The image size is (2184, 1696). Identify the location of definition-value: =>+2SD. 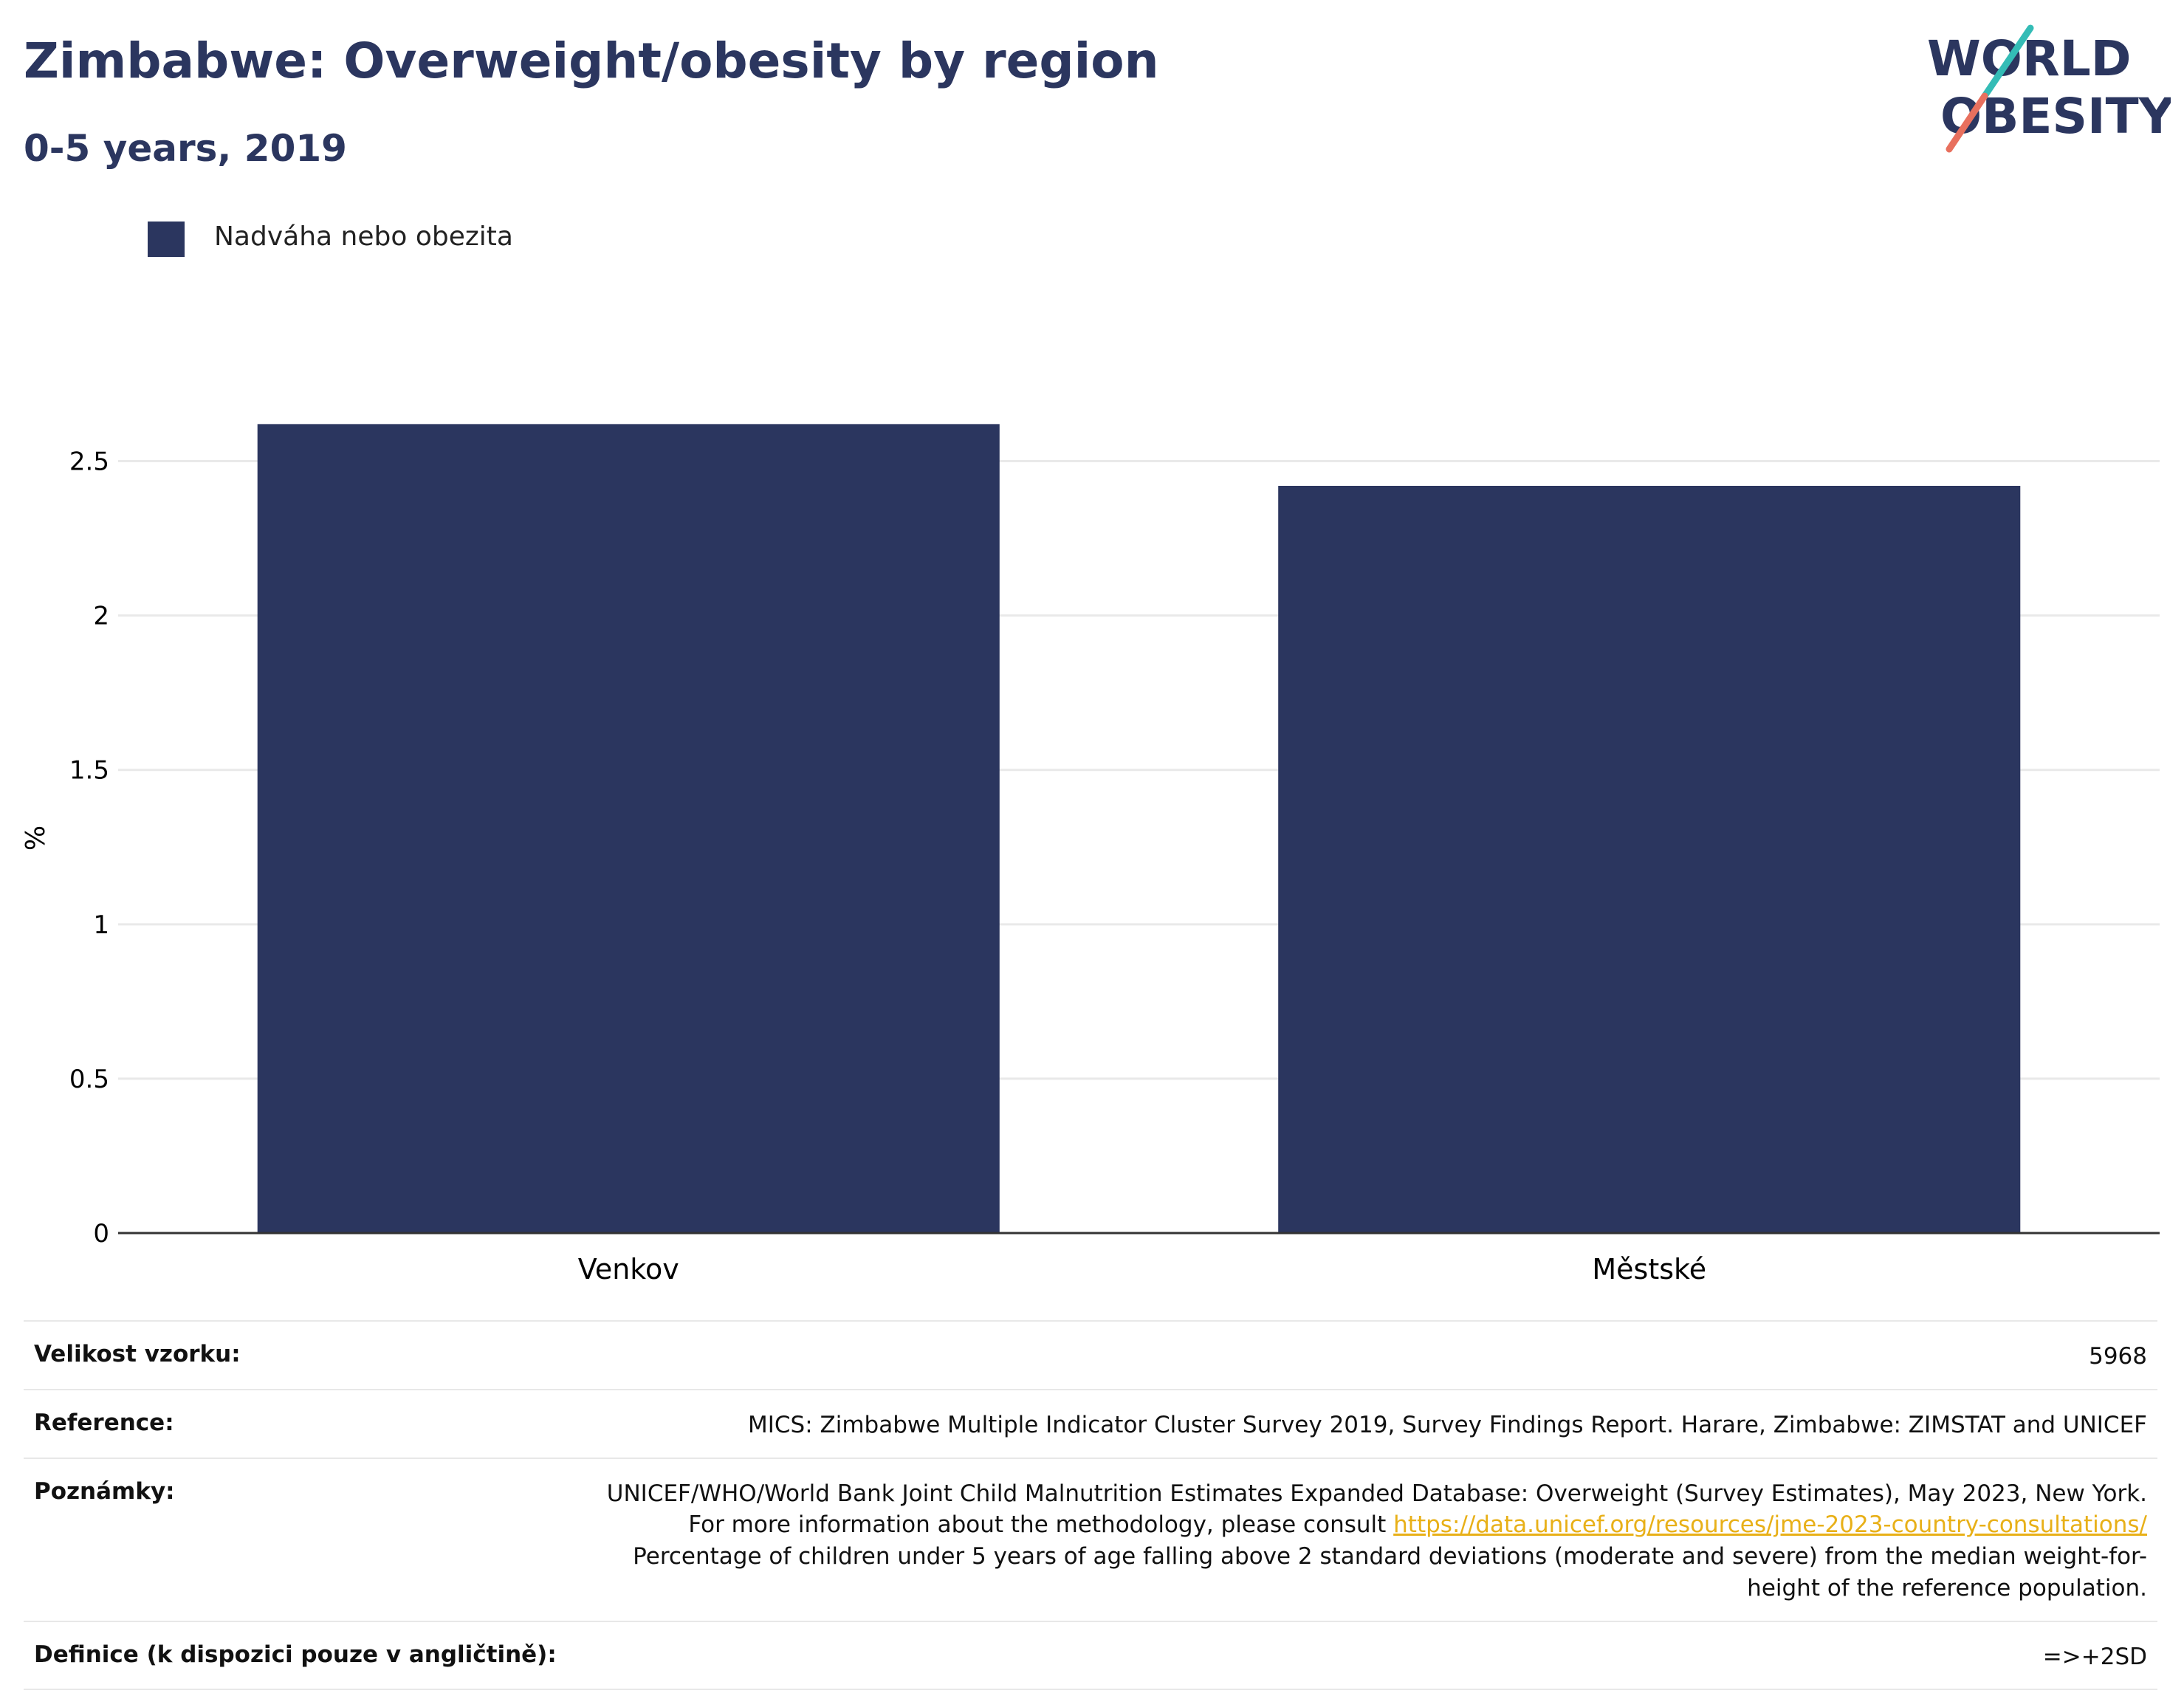
(2094, 1656).